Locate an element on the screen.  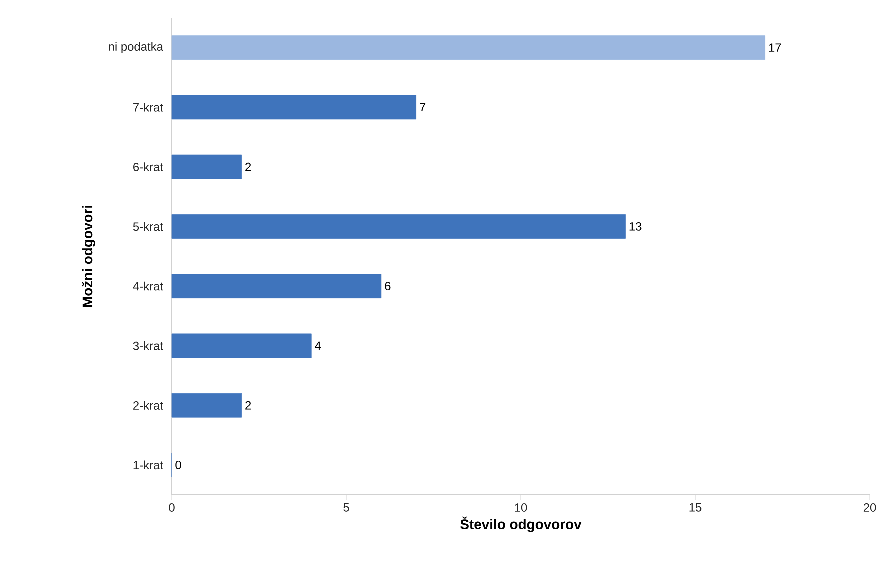
y-tick-label: 1-krat is located at coordinates (149, 465).